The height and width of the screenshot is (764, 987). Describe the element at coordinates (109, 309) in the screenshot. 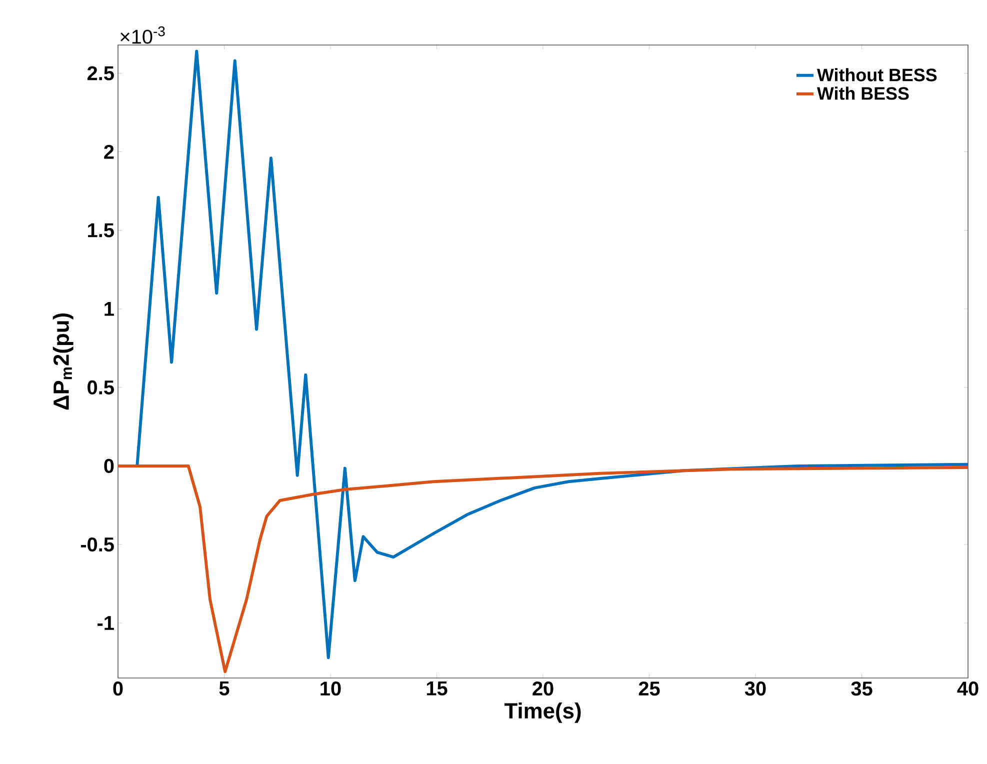

I see `y-tick-label: 1` at that location.